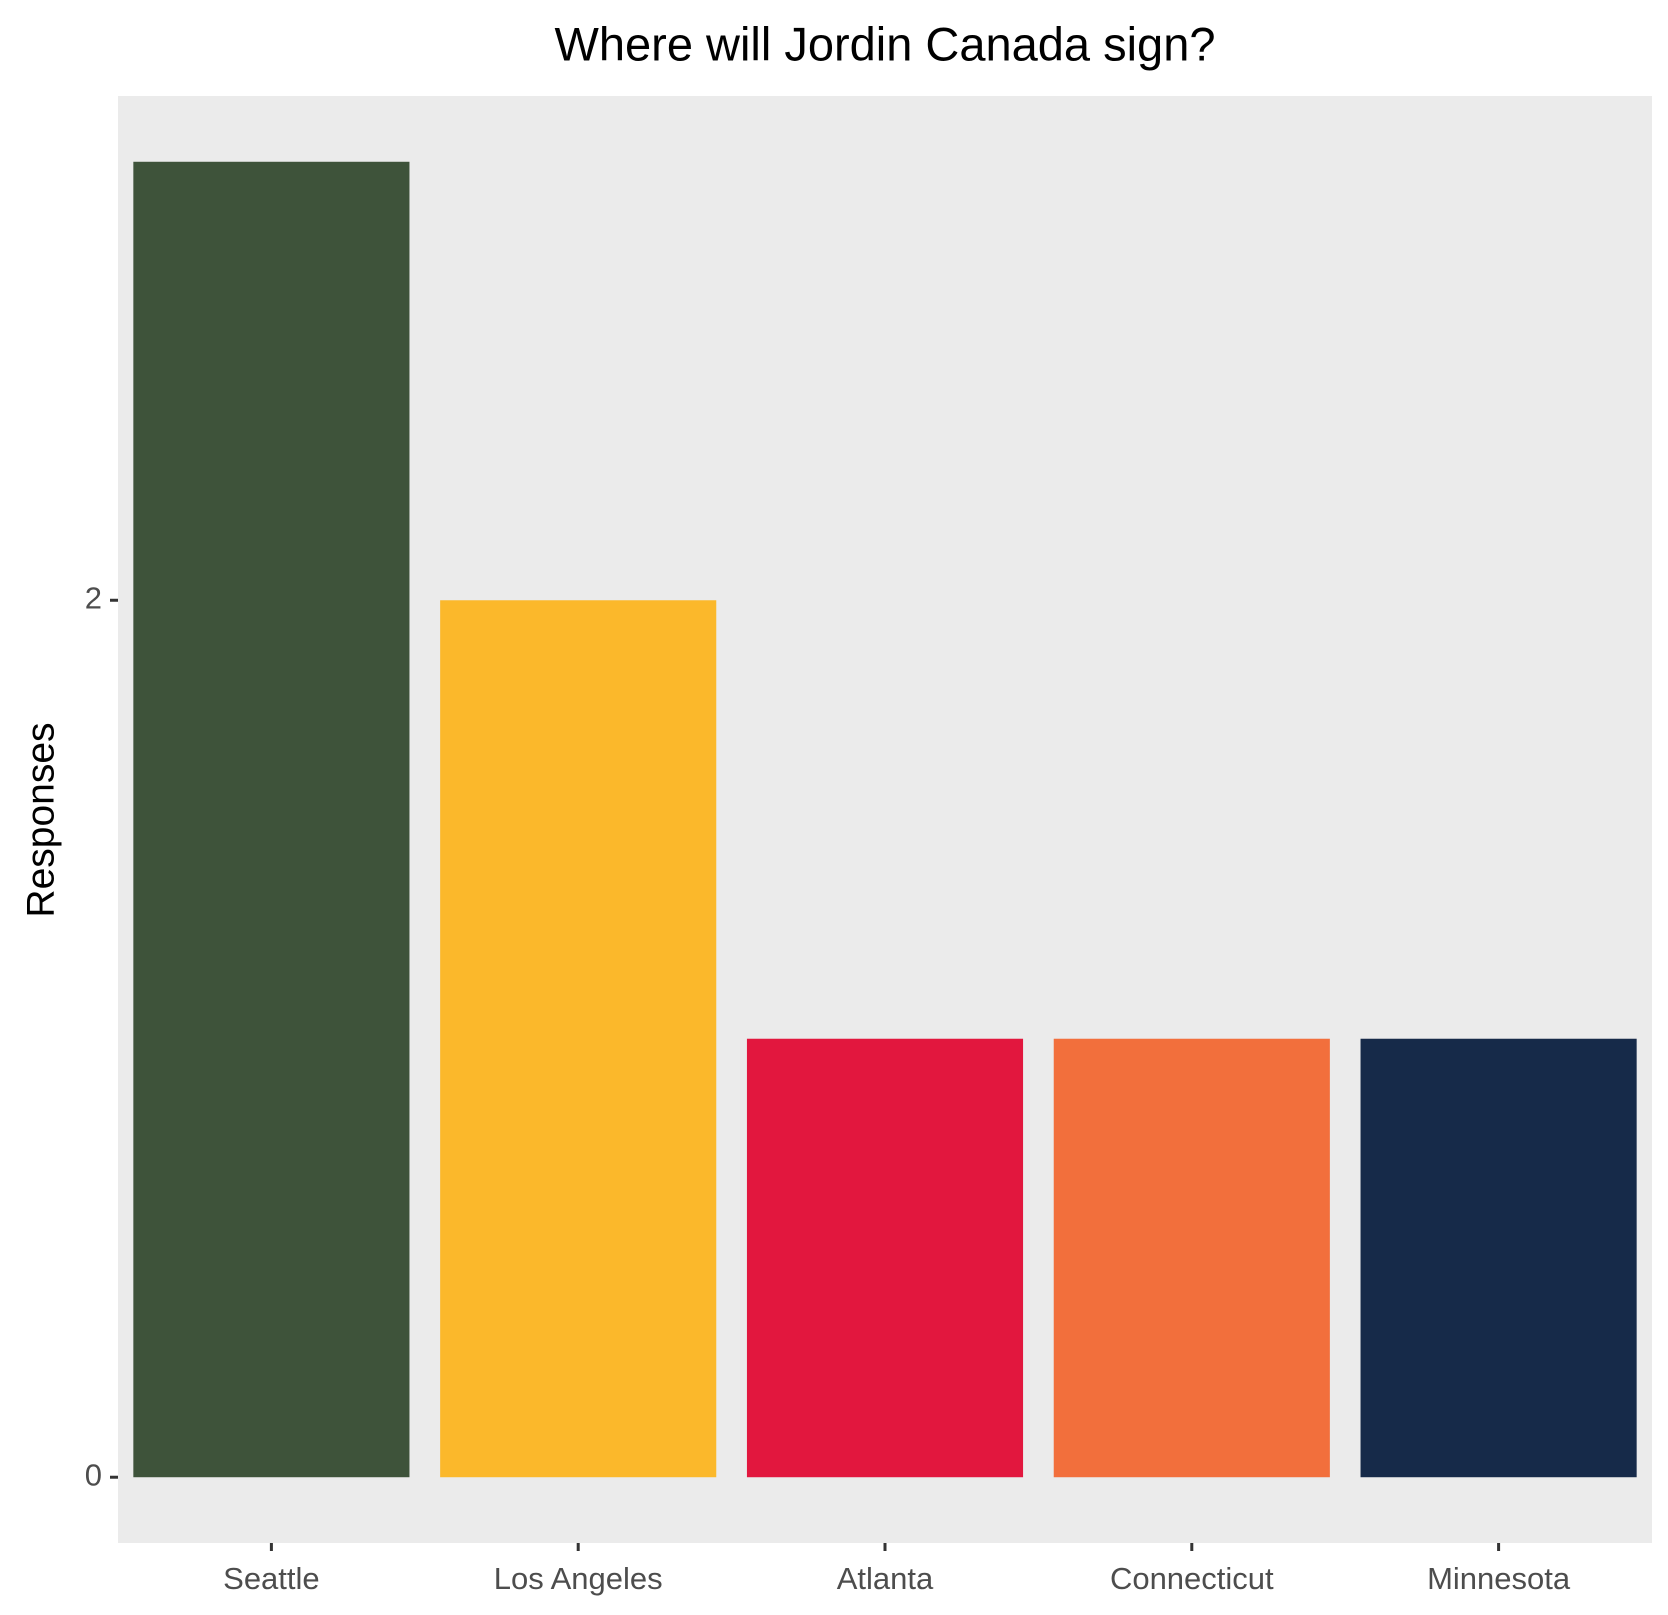 The image size is (1668, 1615). I want to click on x-tick-label: Atlanta, so click(885, 1578).